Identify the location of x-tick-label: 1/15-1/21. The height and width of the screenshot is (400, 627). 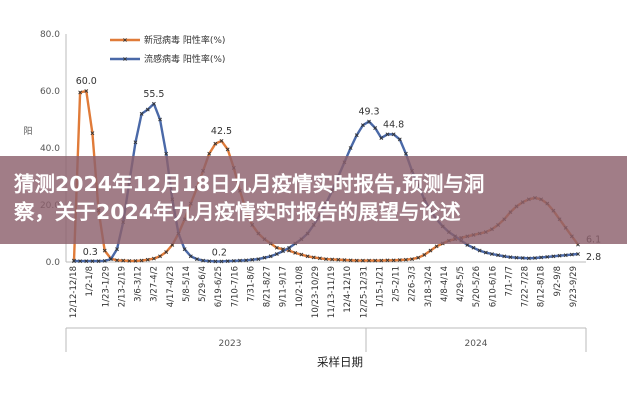
(380, 286).